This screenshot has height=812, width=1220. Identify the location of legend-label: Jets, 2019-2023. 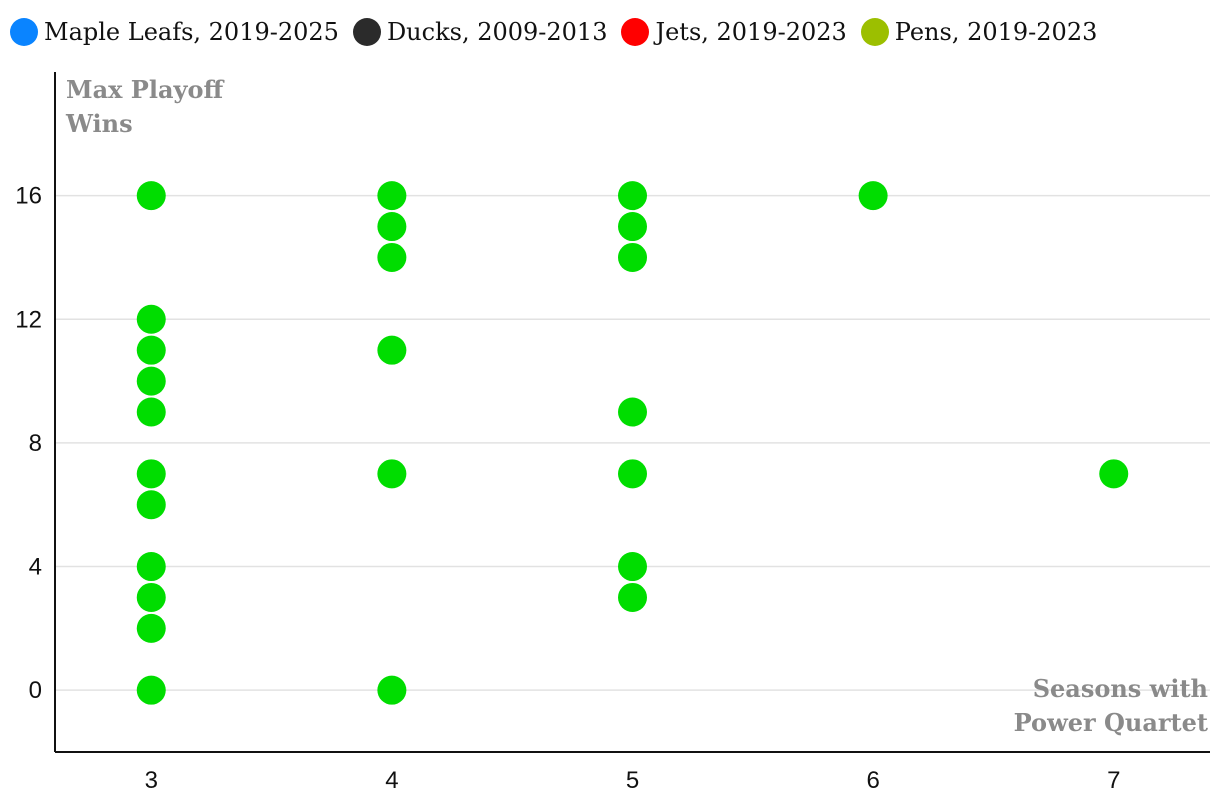
(751, 32).